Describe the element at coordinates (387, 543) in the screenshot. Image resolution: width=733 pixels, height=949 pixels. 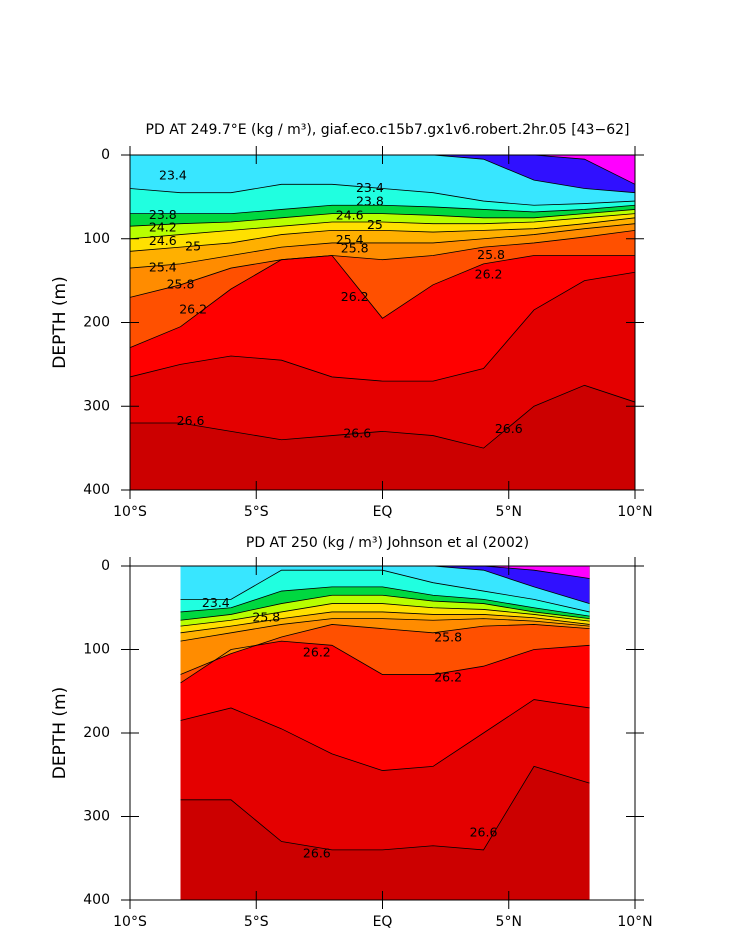
I see `chart-title: PD AT 250 (kg / m³) Johnson et al (2002)` at that location.